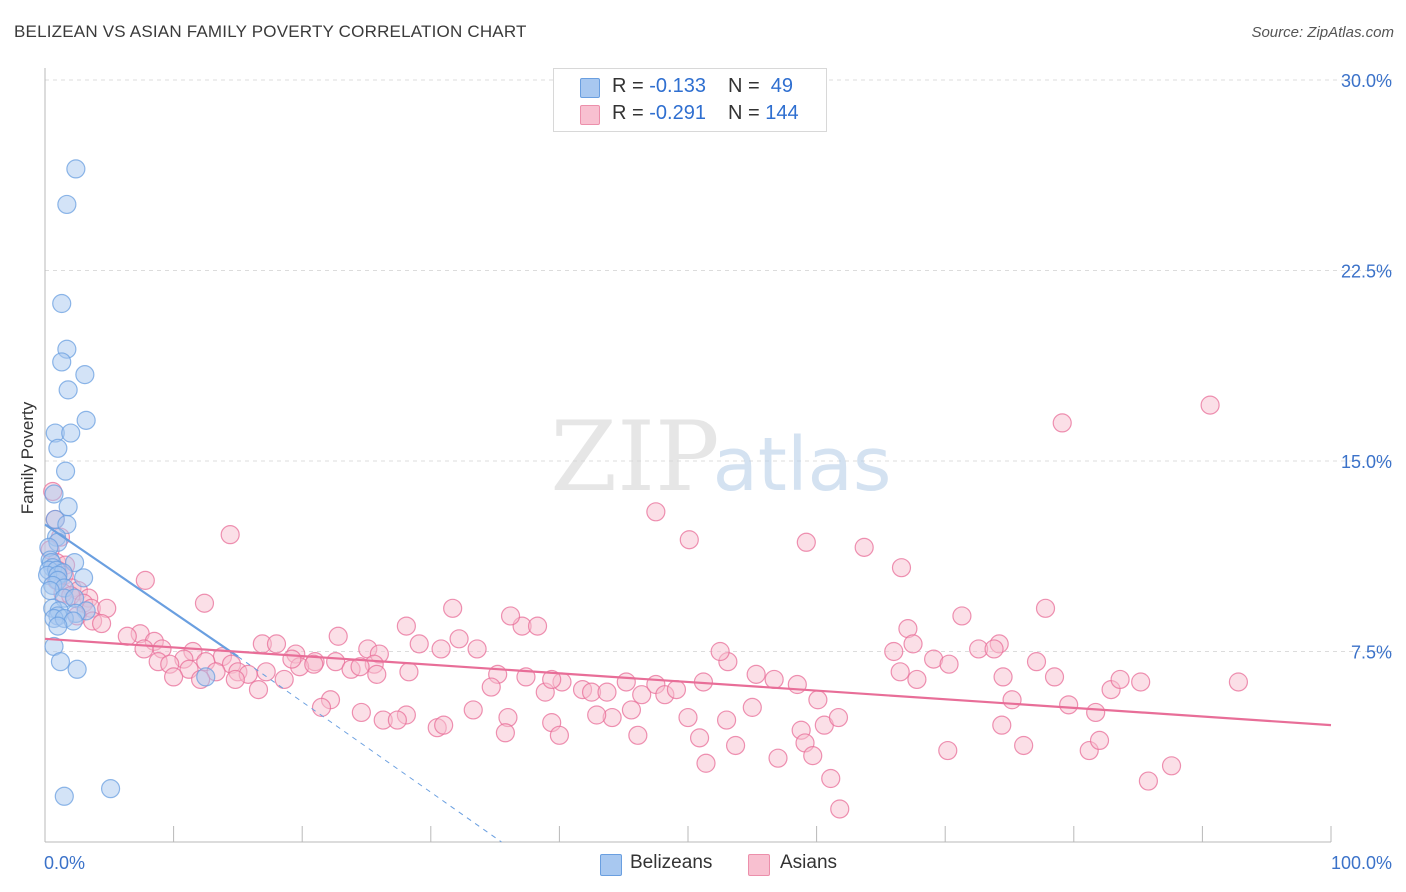  Describe the element at coordinates (802, 465) in the screenshot. I see `watermark-atlas: atlas` at that location.